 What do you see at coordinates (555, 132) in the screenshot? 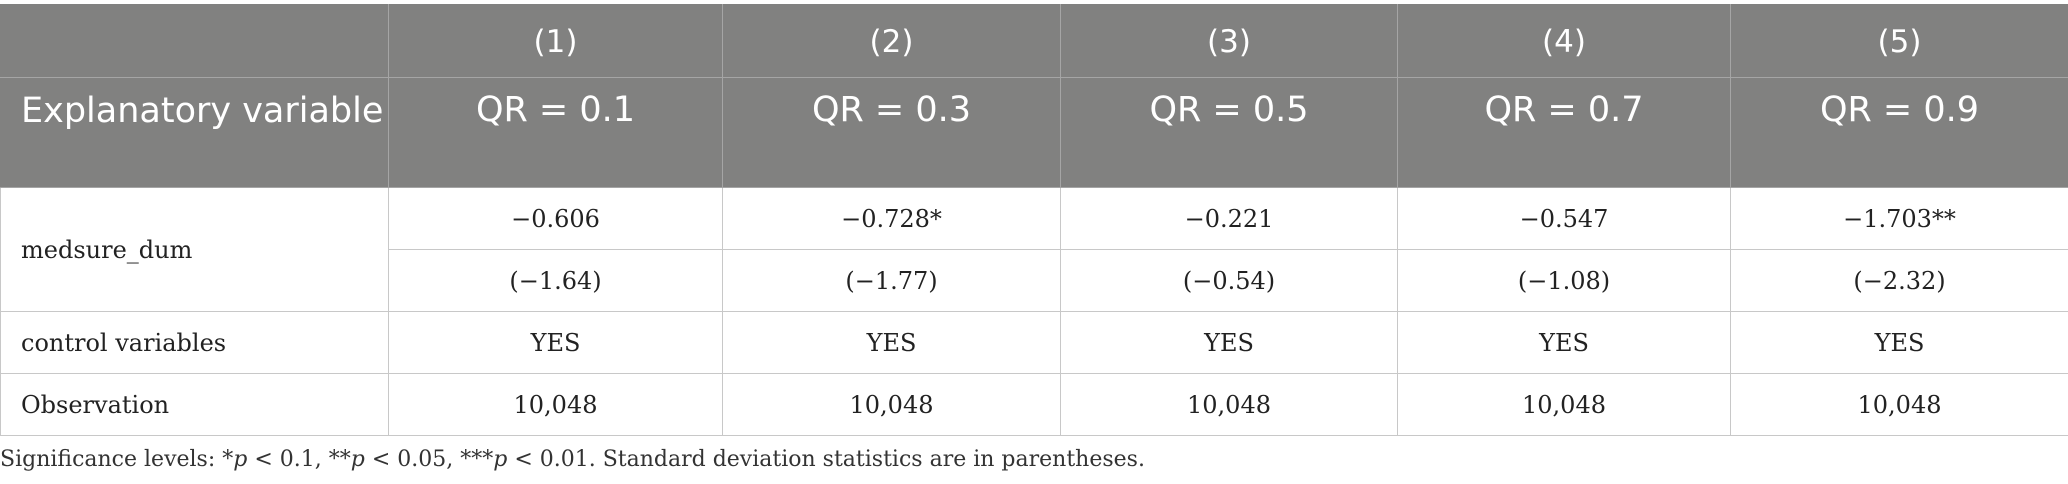
I see `quantile-header-1: QR = 0.1` at bounding box center [555, 132].